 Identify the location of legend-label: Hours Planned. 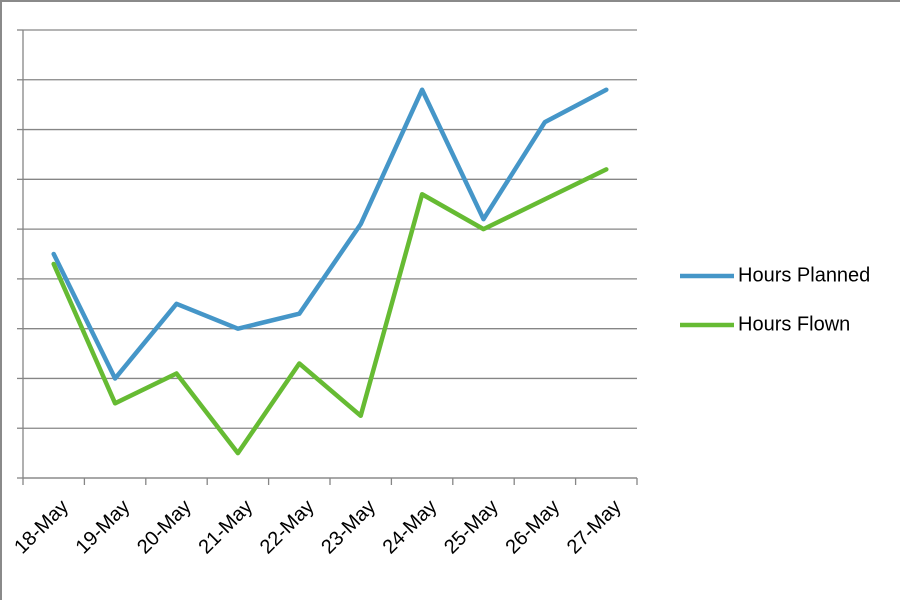
(804, 275).